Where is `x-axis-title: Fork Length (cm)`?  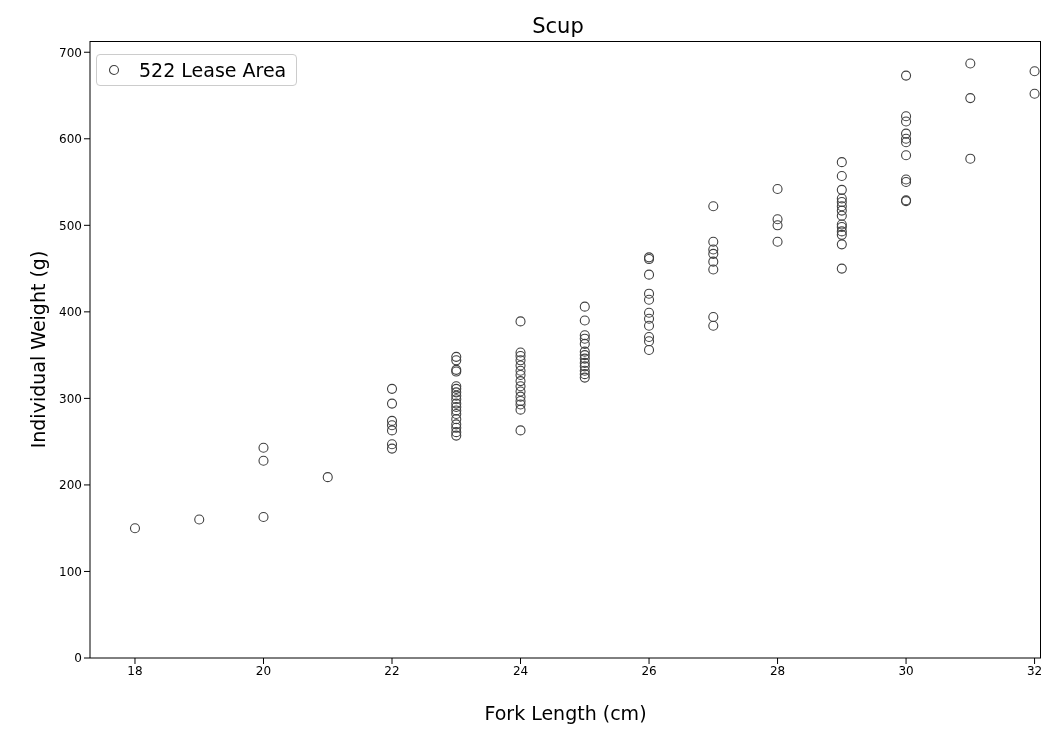 x-axis-title: Fork Length (cm) is located at coordinates (565, 713).